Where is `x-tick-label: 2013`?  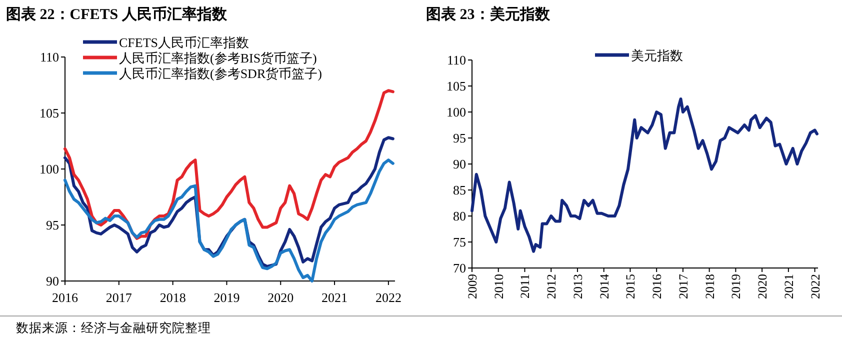
x-tick-label: 2013 is located at coordinates (577, 286).